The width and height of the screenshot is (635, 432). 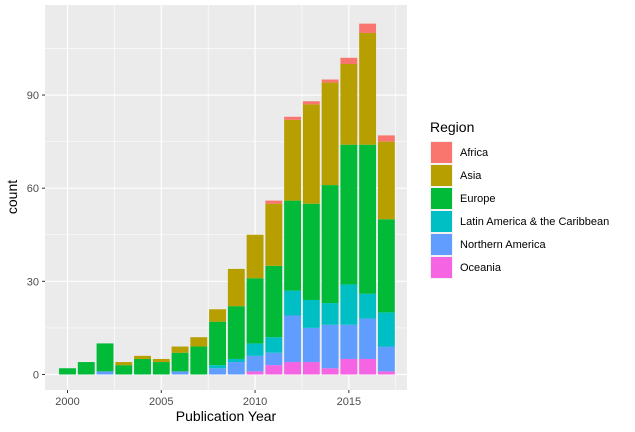 What do you see at coordinates (349, 366) in the screenshot?
I see `bar-oceania-2015` at bounding box center [349, 366].